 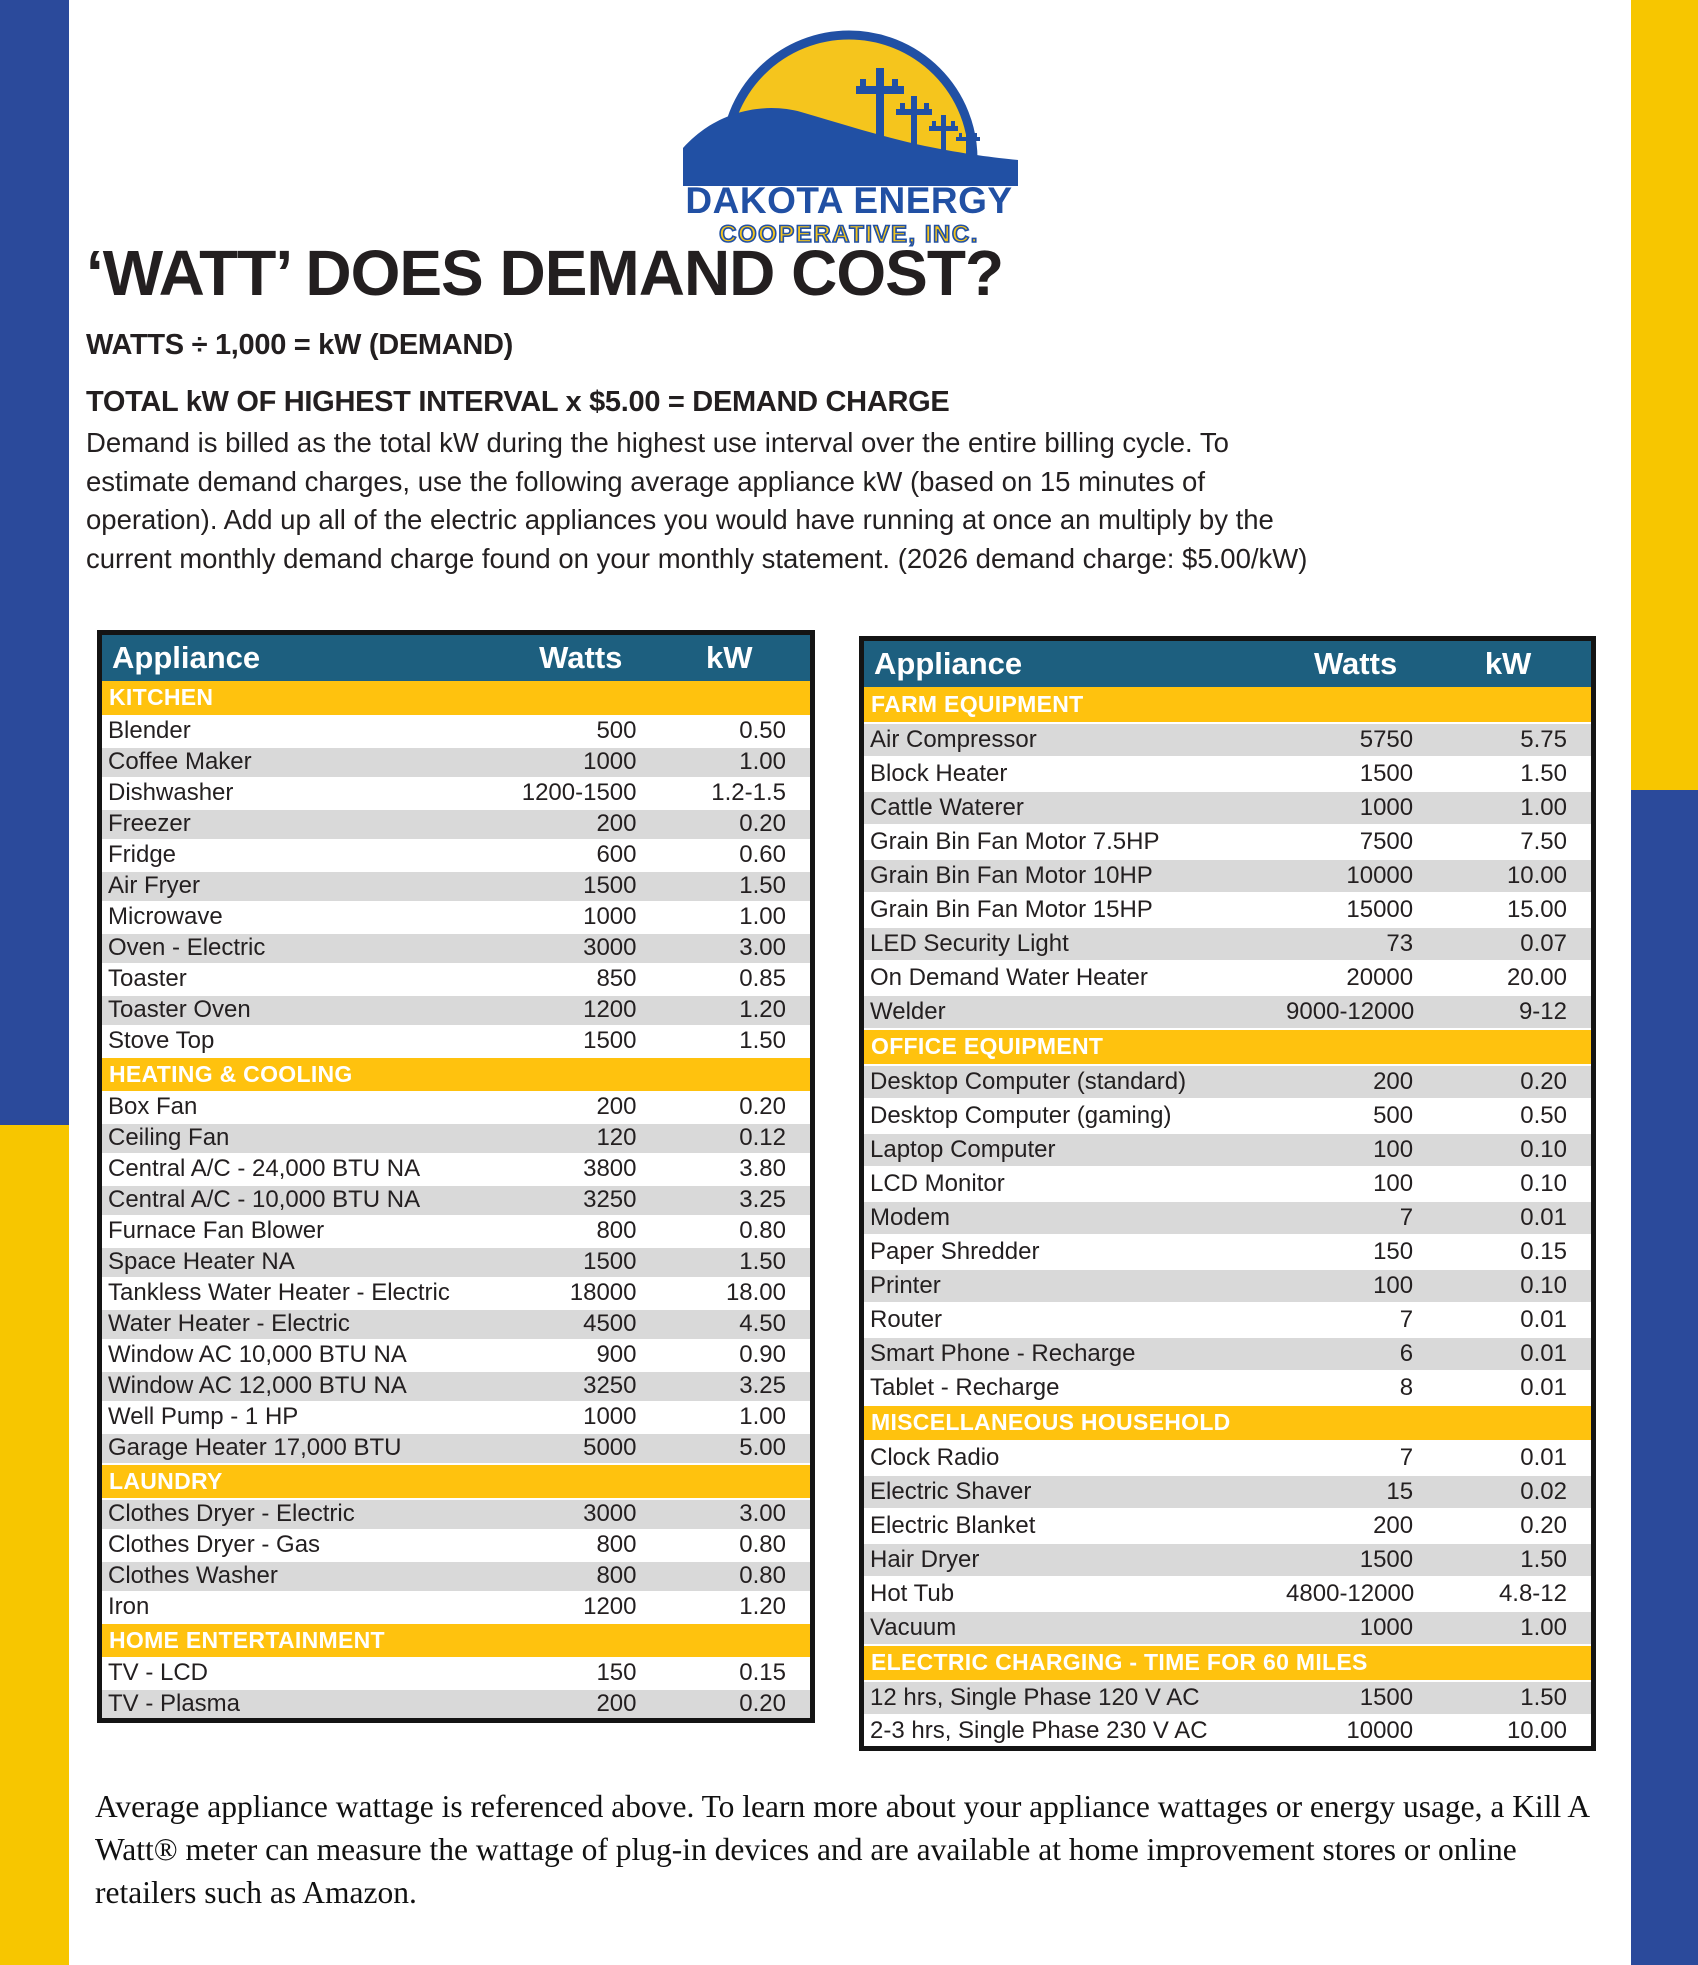 I want to click on appliance-row: Router 7 0.01, so click(x=1227, y=1320).